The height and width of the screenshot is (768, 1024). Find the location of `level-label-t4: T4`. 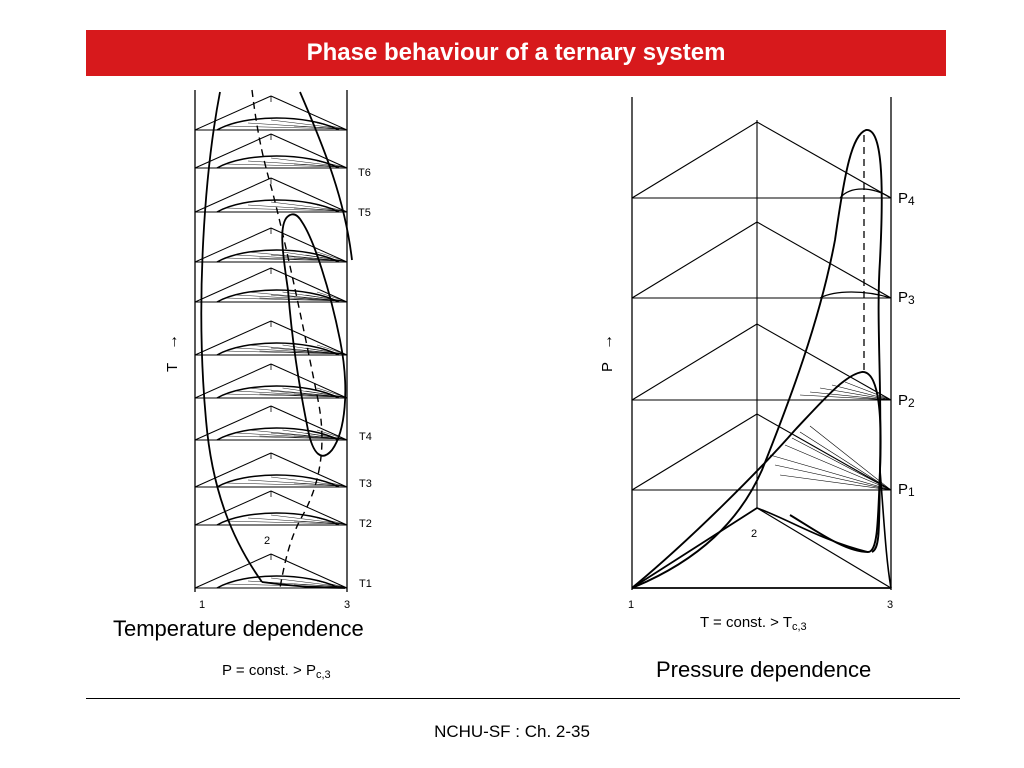

level-label-t4: T4 is located at coordinates (365, 437).